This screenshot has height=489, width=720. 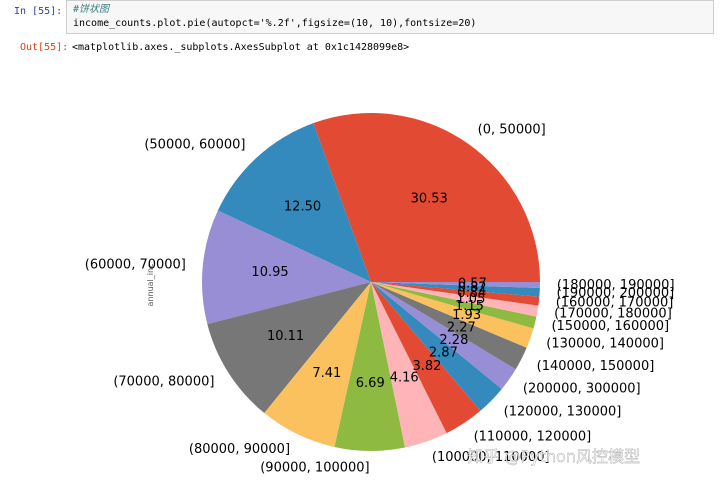 I want to click on value-label: 10.11, so click(x=285, y=336).